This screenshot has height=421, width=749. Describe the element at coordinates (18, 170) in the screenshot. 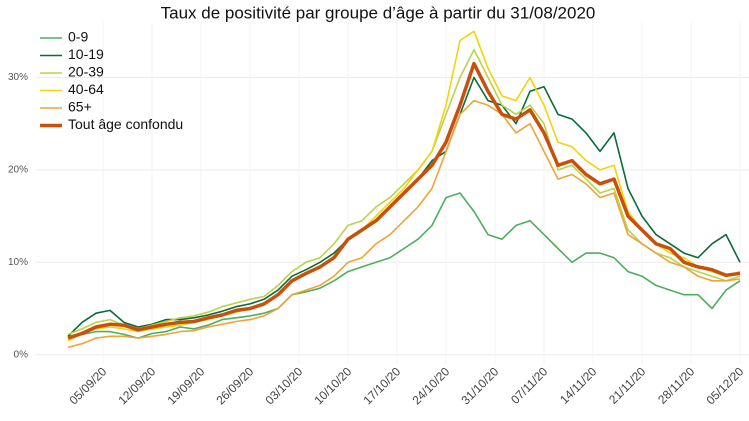

I see `y-tick-label: 20%` at that location.